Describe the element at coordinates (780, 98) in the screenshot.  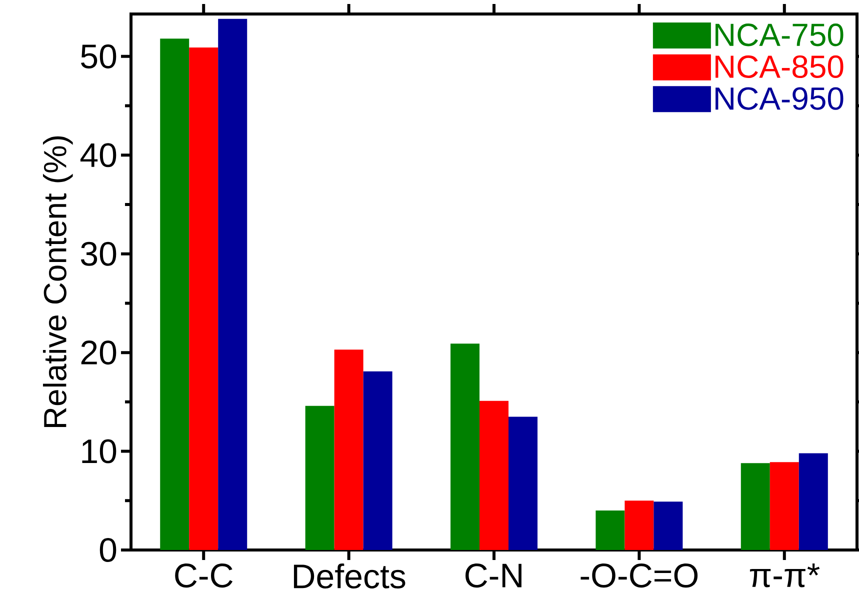
I see `legend-label: NCA-950` at that location.